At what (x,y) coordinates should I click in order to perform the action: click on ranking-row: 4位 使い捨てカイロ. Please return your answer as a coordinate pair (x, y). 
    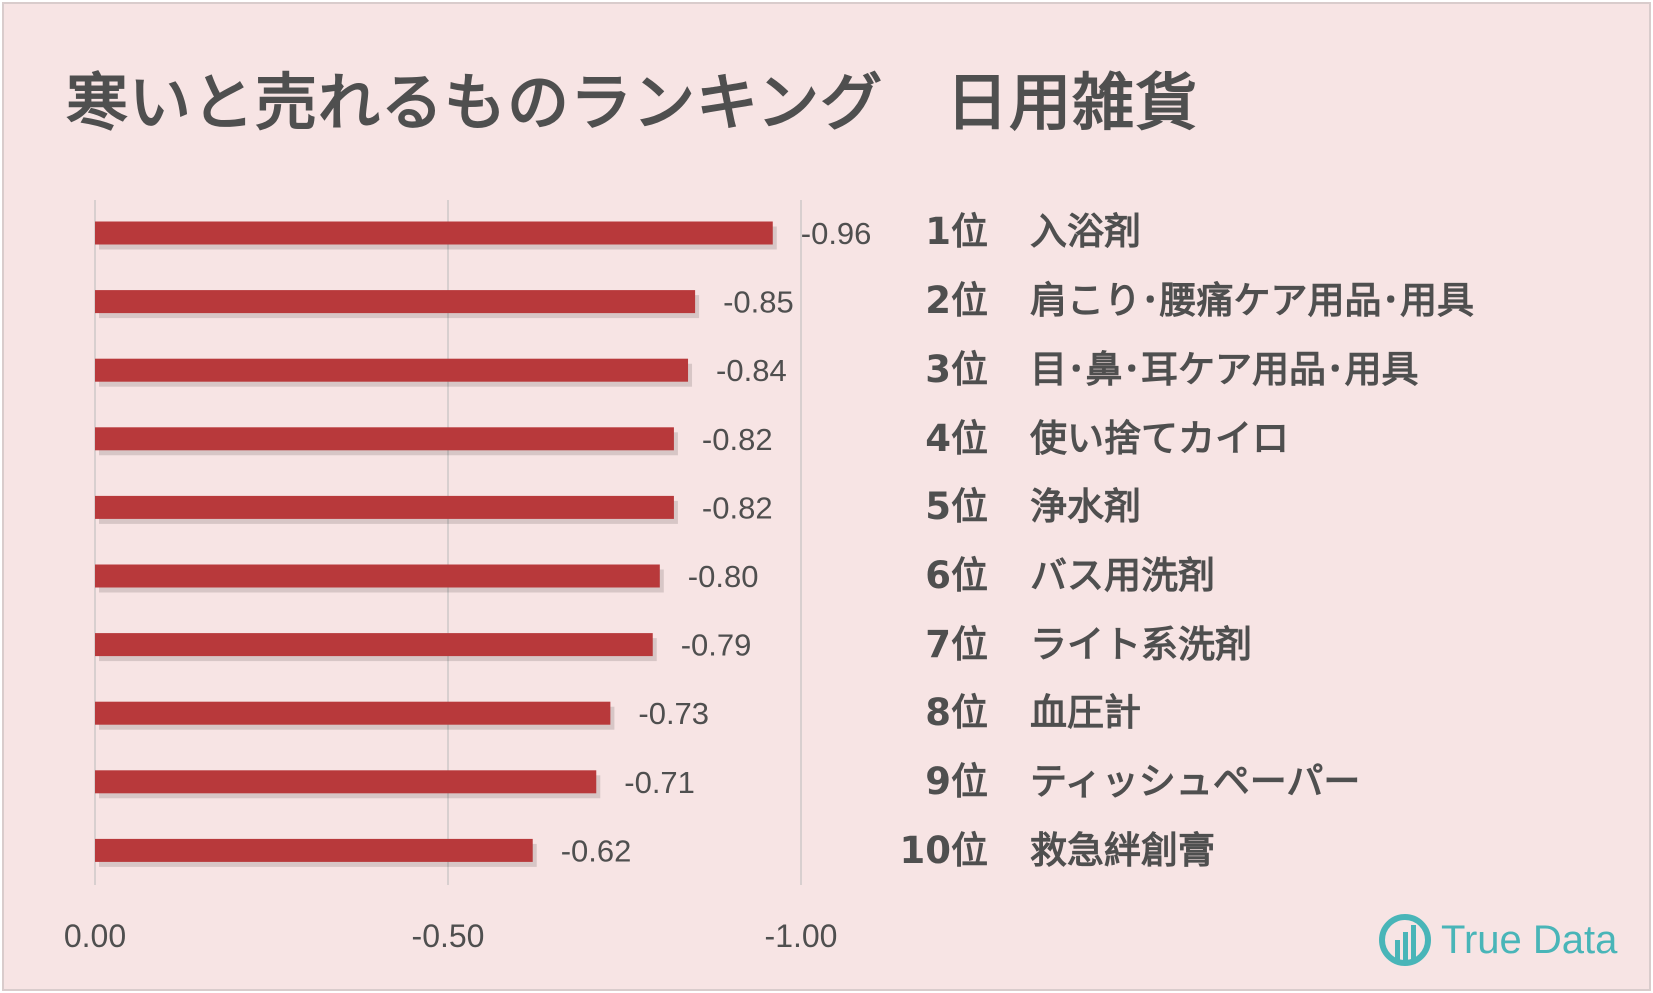
    Looking at the image, I should click on (1084, 439).